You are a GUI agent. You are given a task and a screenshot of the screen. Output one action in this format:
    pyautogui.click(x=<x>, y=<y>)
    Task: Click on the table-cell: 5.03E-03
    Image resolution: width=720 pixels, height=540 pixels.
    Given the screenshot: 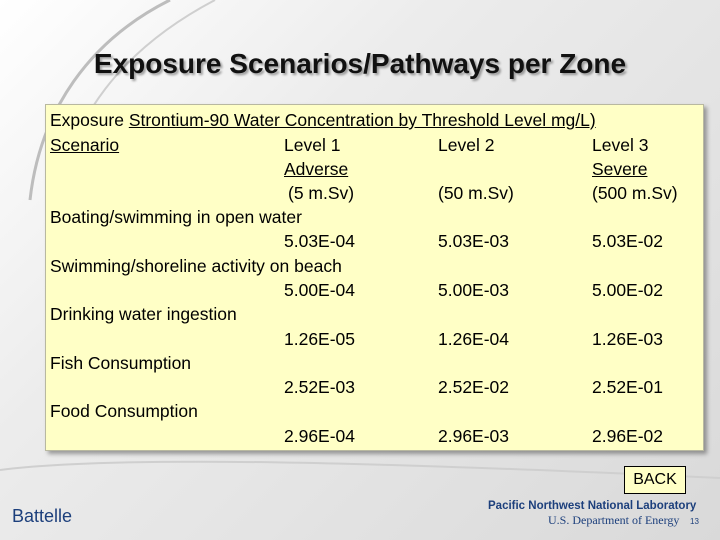 What is the action you would take?
    pyautogui.click(x=474, y=241)
    